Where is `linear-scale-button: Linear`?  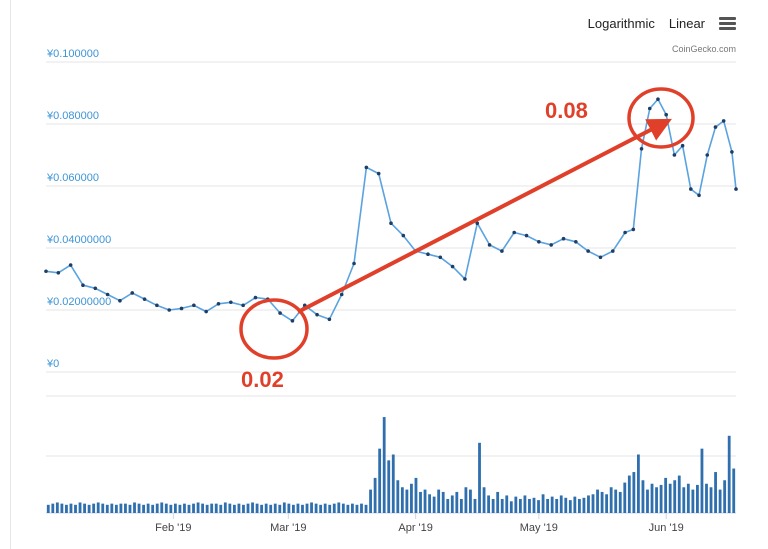 linear-scale-button: Linear is located at coordinates (686, 23).